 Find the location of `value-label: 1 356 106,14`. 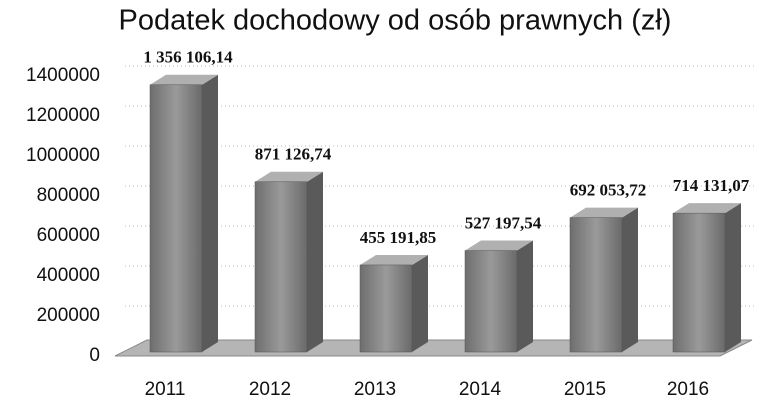

value-label: 1 356 106,14 is located at coordinates (188, 57).